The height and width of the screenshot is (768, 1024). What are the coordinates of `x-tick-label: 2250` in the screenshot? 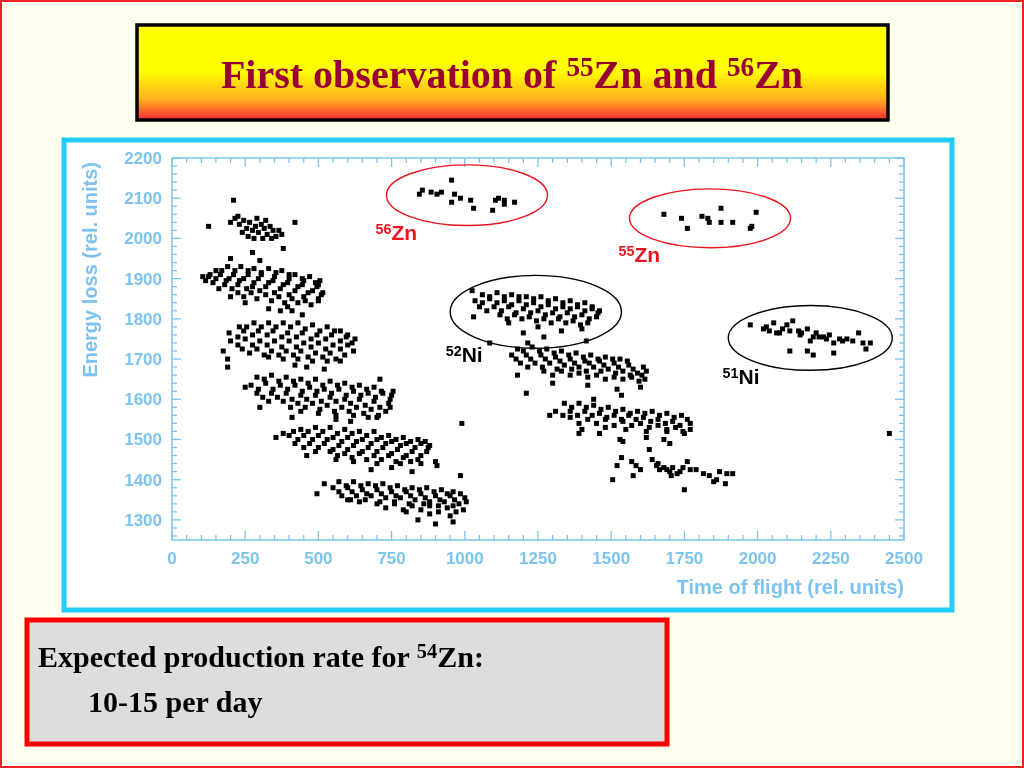 It's located at (830, 558).